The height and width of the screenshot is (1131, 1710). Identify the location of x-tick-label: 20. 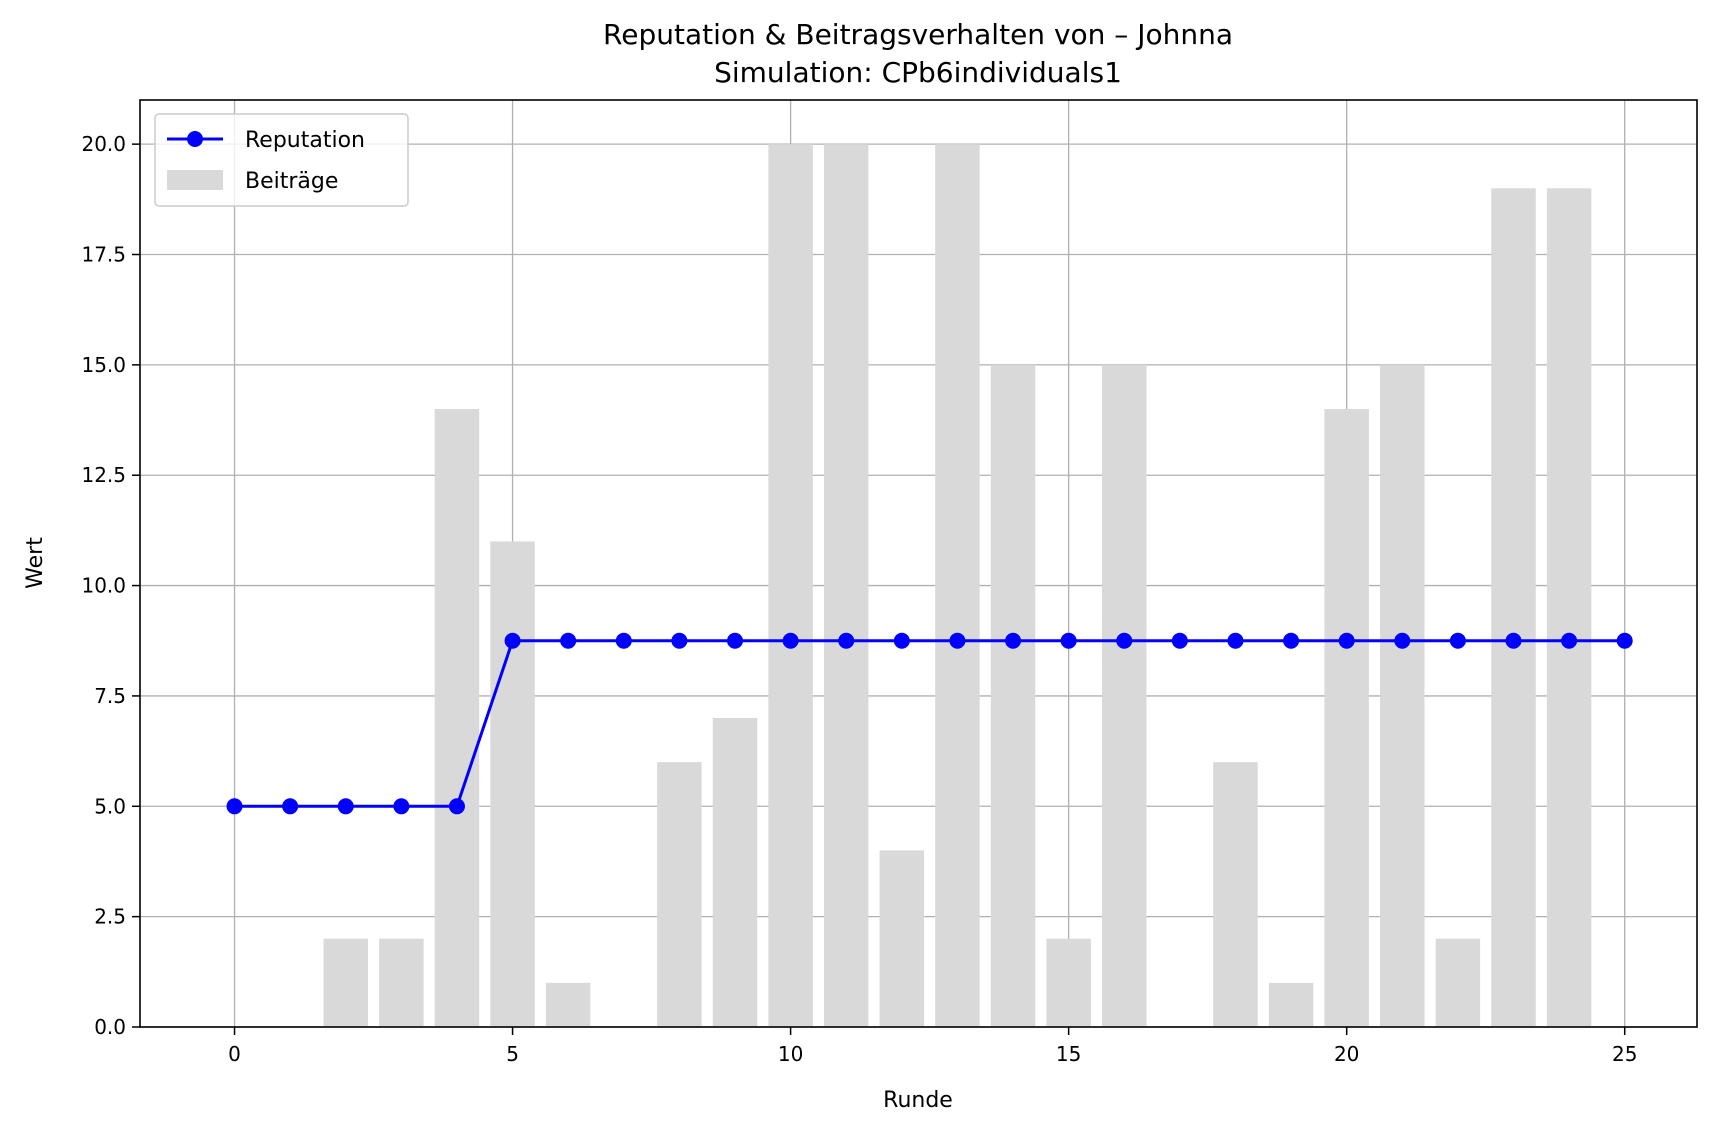
(1346, 1054).